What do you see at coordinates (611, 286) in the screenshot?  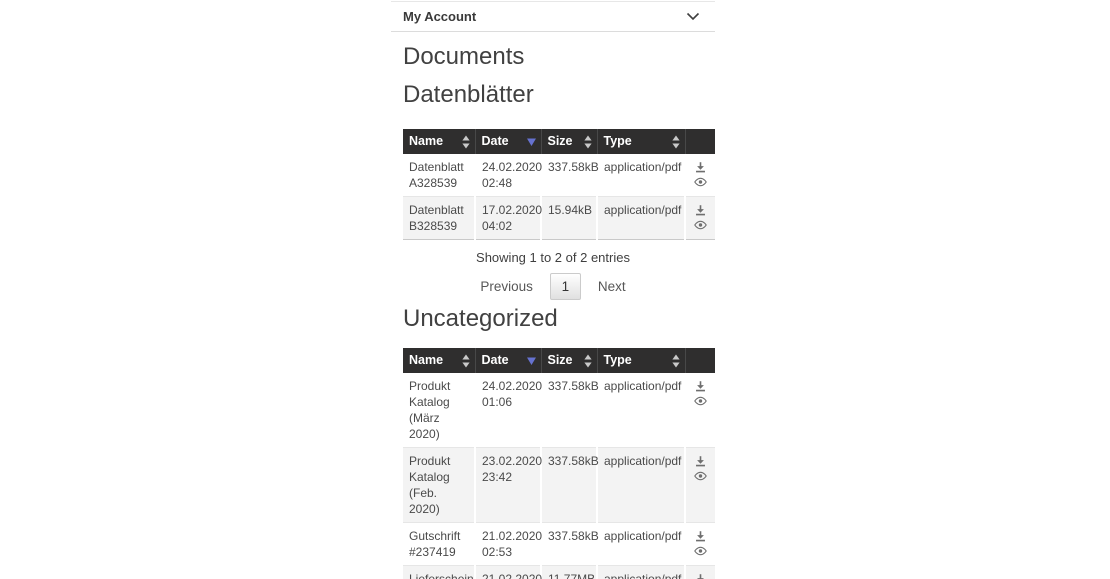 I see `pagination-next: Next` at bounding box center [611, 286].